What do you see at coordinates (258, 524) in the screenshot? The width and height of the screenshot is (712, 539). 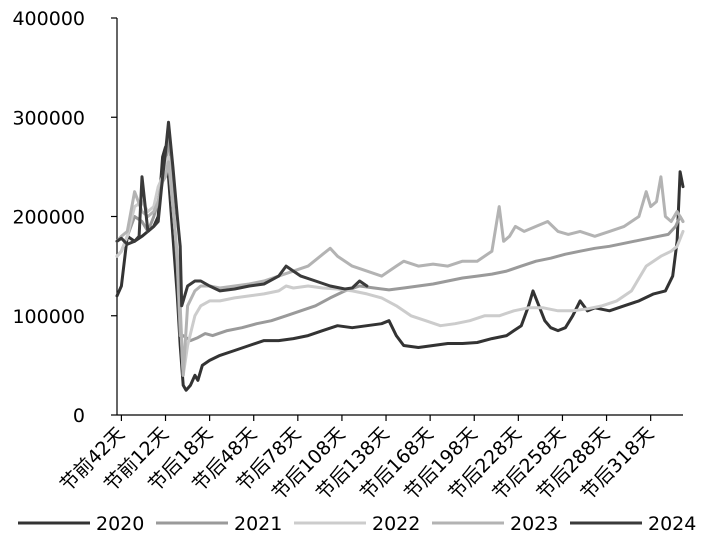 I see `legend-label-2021: 2021` at bounding box center [258, 524].